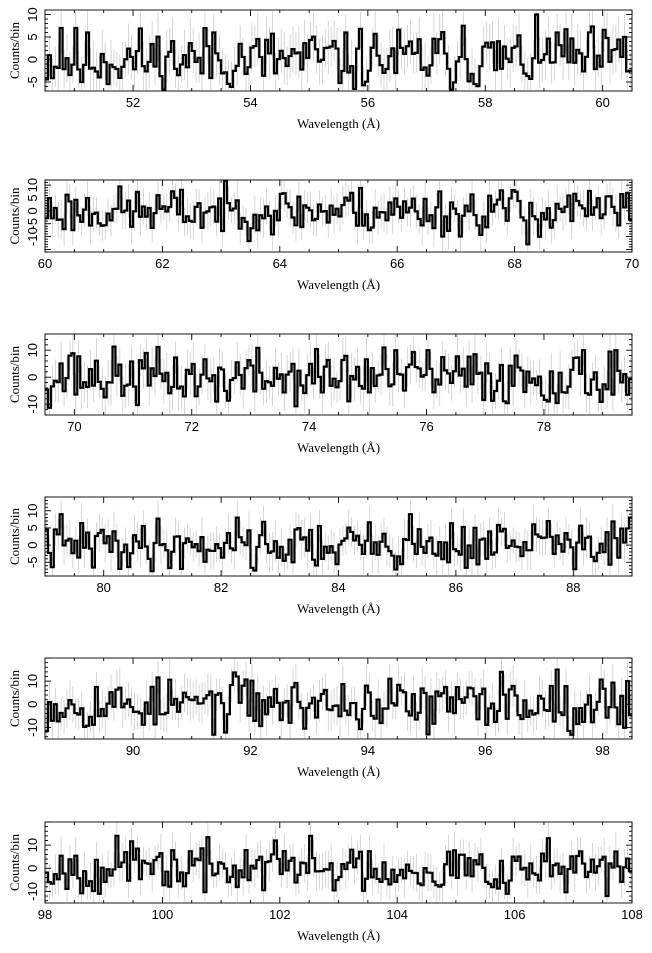 The image size is (652, 953). I want to click on x-tick-label: 84, so click(338, 587).